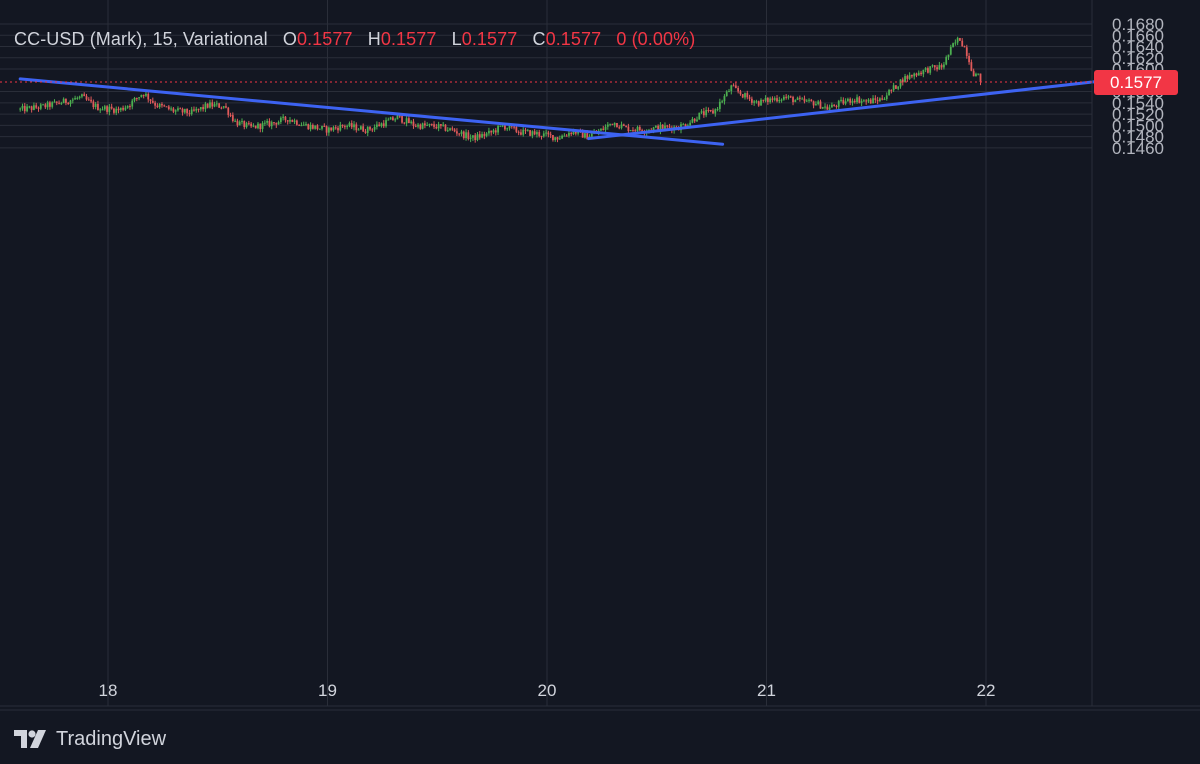  Describe the element at coordinates (108, 690) in the screenshot. I see `x-tick-label: 18` at that location.